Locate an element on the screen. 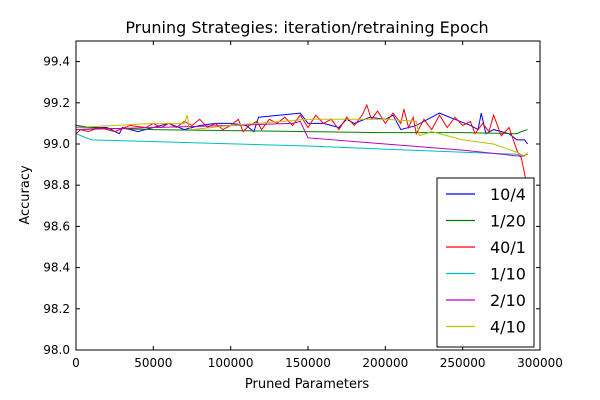  legend: 10/4 1/20 40/1 1/10 2/10 4/10 is located at coordinates (485, 262).